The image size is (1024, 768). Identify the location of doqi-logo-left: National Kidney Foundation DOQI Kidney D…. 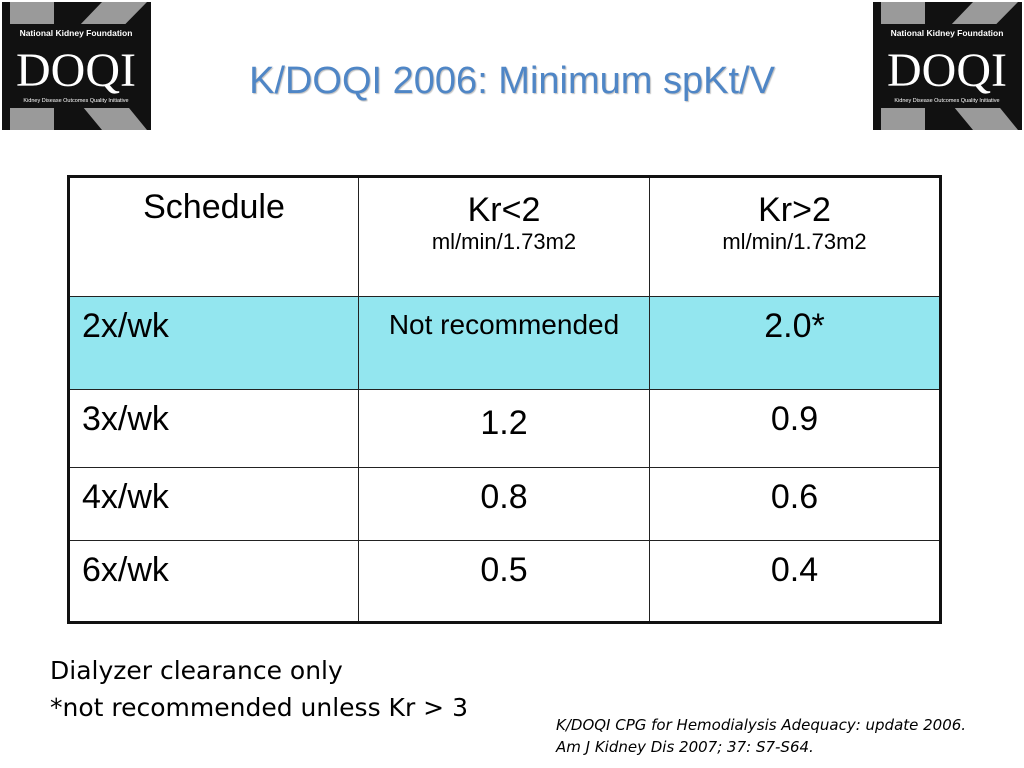
(76, 66).